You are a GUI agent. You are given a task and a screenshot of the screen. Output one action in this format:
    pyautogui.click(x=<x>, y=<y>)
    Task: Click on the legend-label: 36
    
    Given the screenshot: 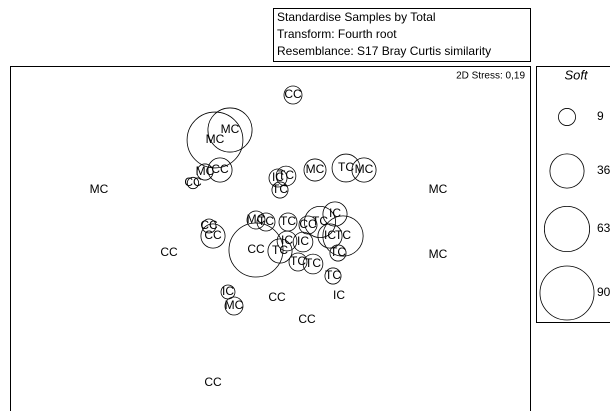 What is the action you would take?
    pyautogui.click(x=603, y=170)
    